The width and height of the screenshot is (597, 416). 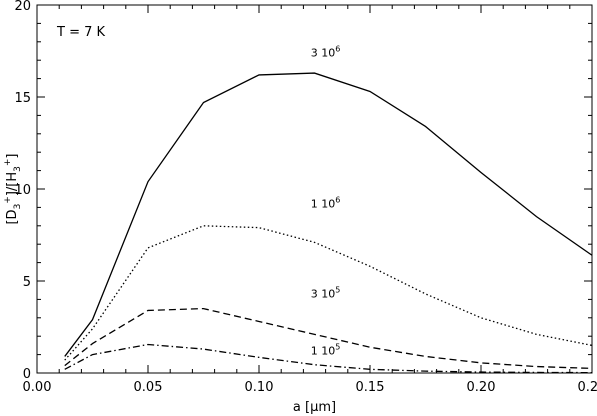 I want to click on x-tick-label: 0.25, so click(x=587, y=387).